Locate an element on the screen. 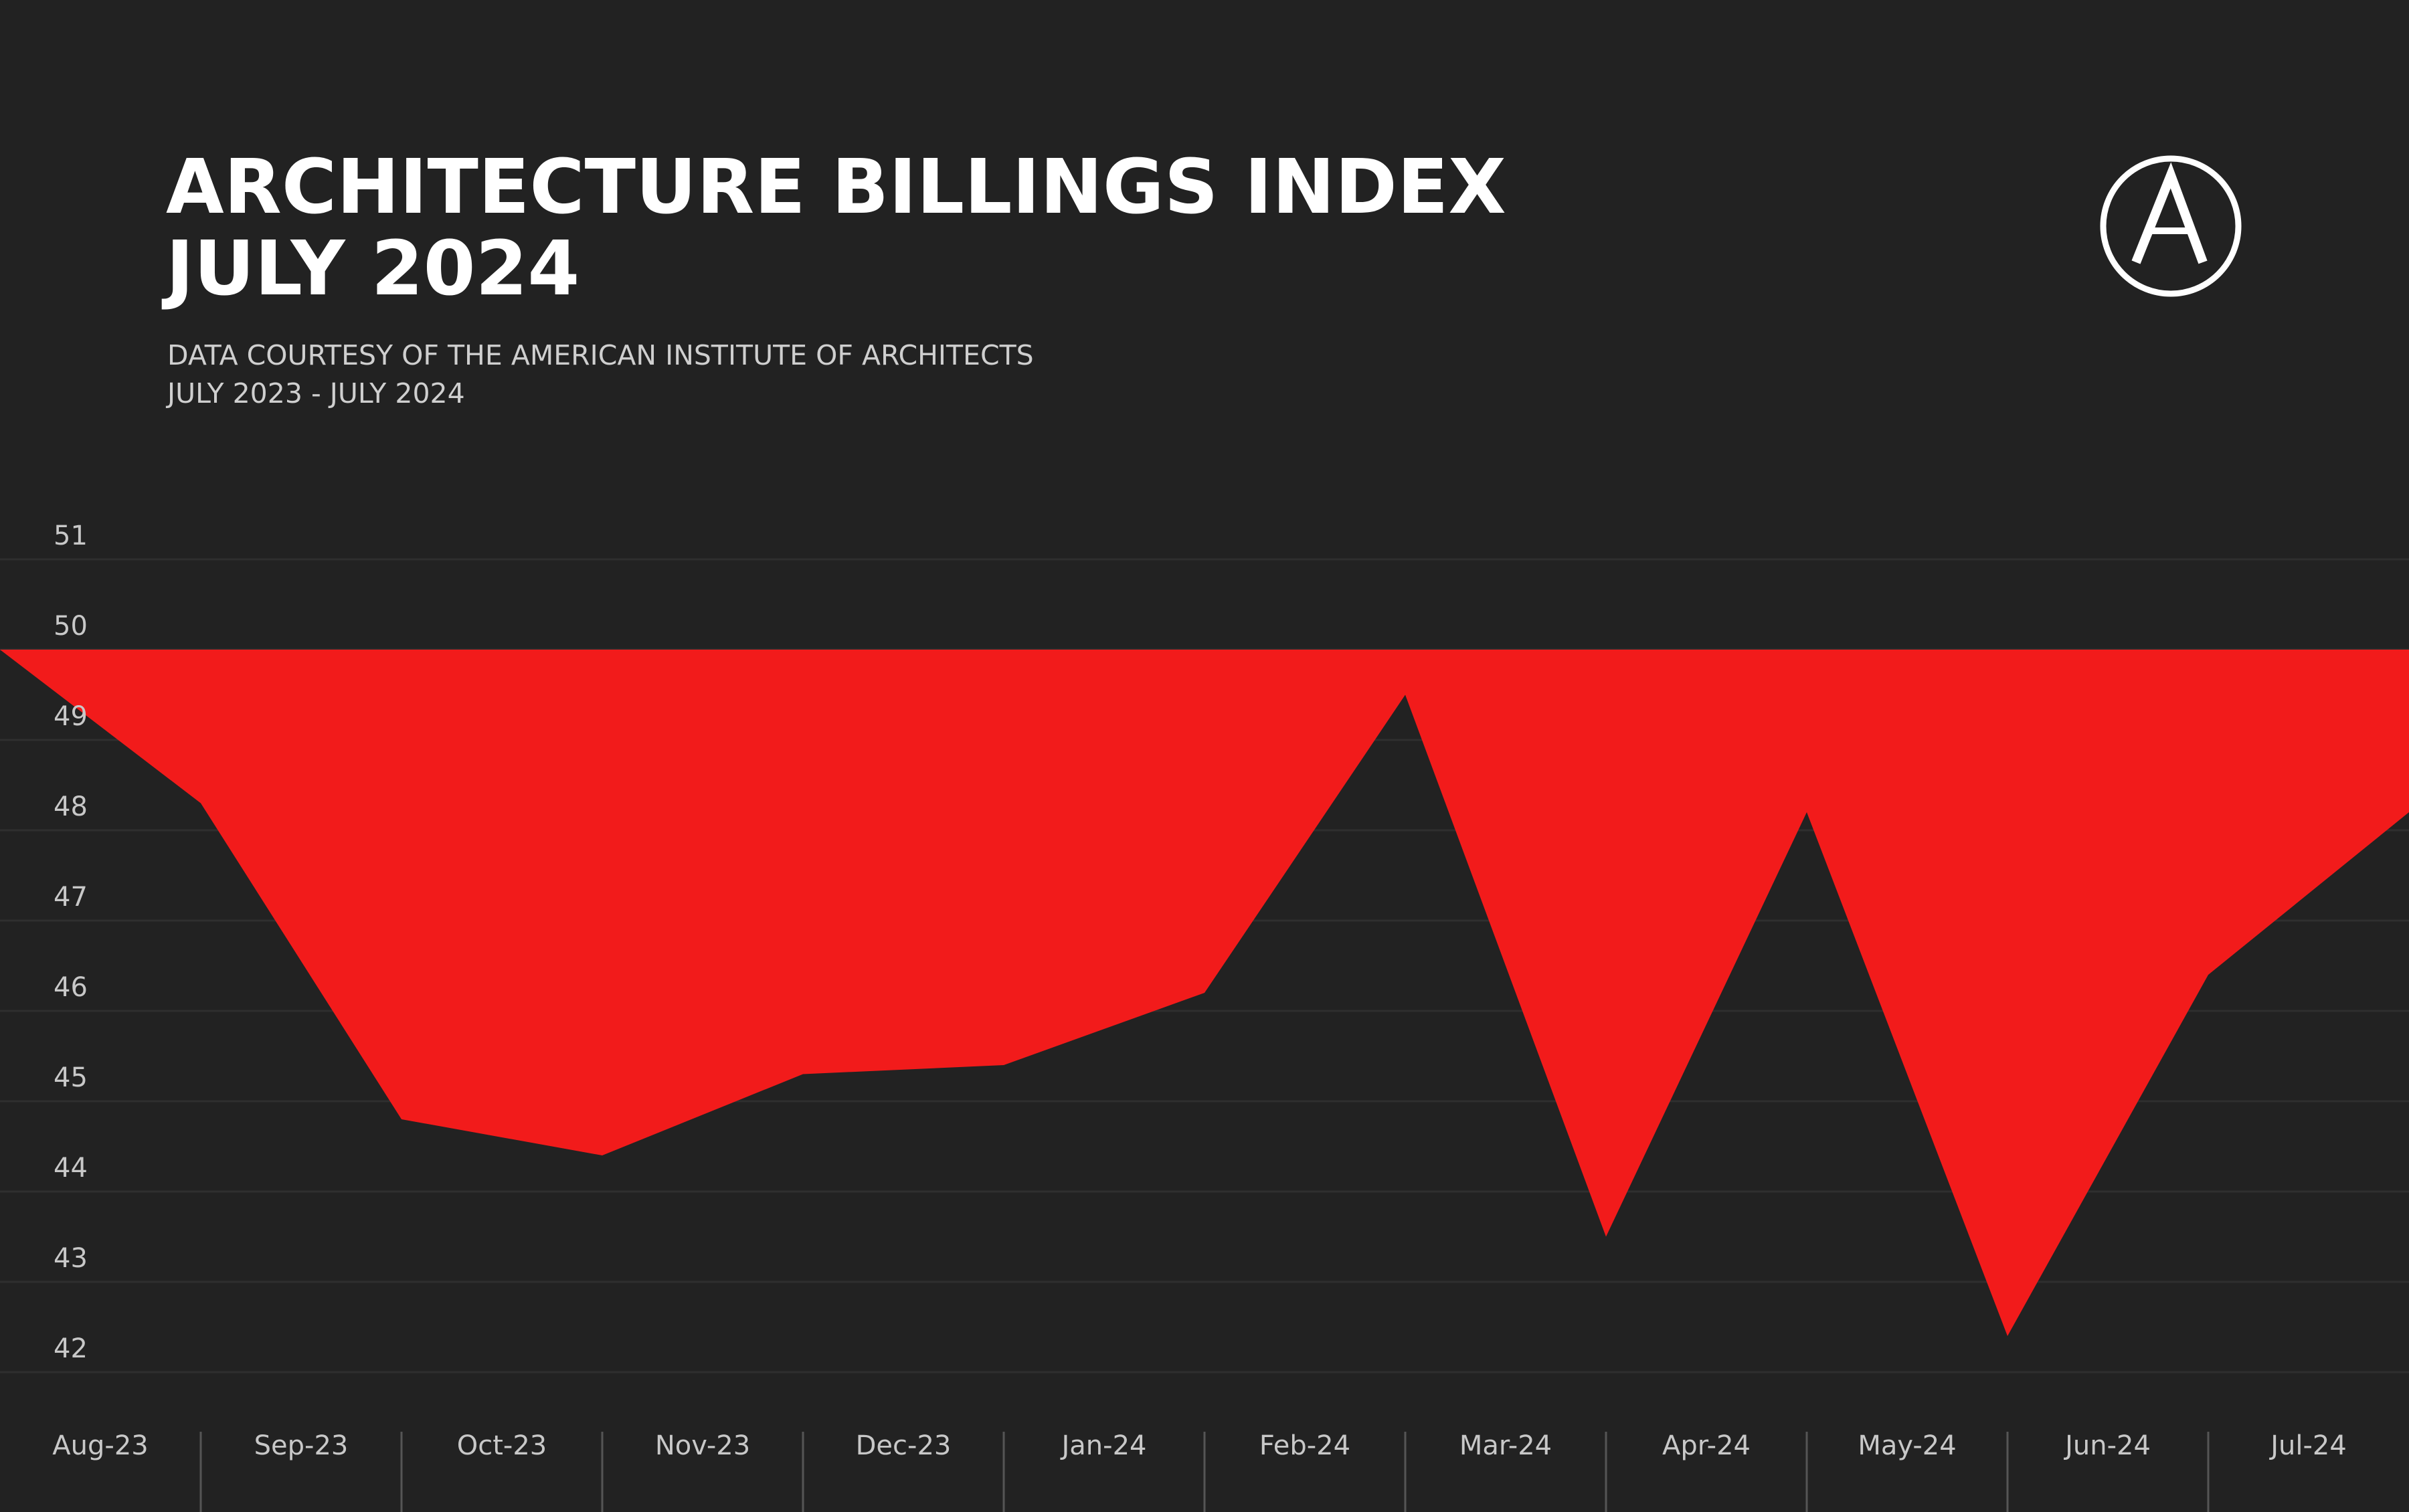 This screenshot has height=1512, width=2409. chart-title: ARCHITECTURE BILLINGS INDEX is located at coordinates (836, 187).